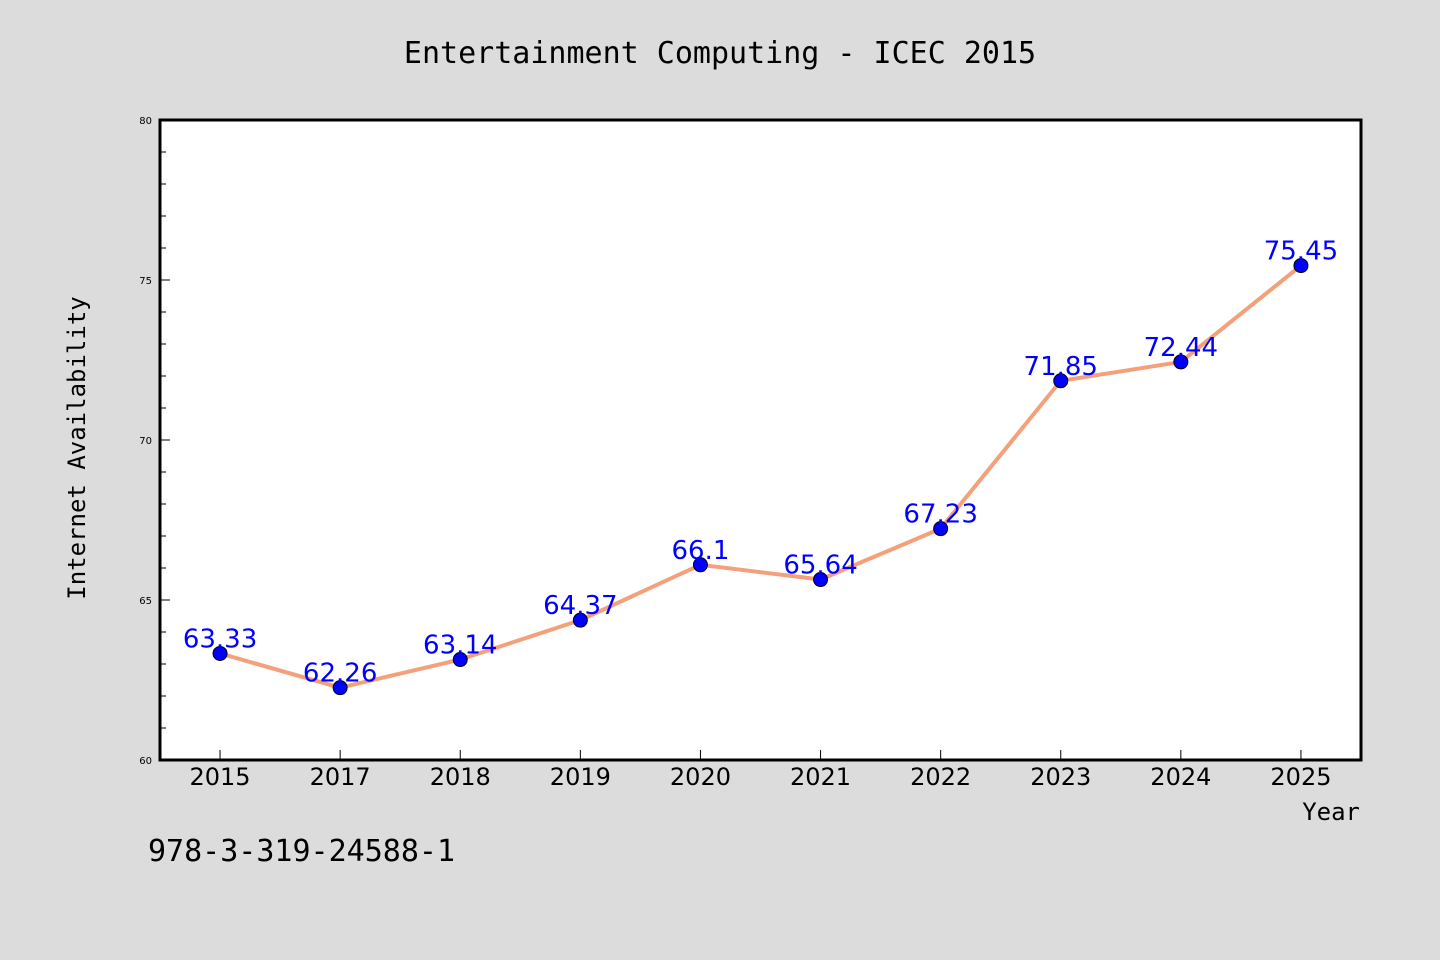 The image size is (1440, 960). I want to click on x-tick-label: 2019, so click(580, 777).